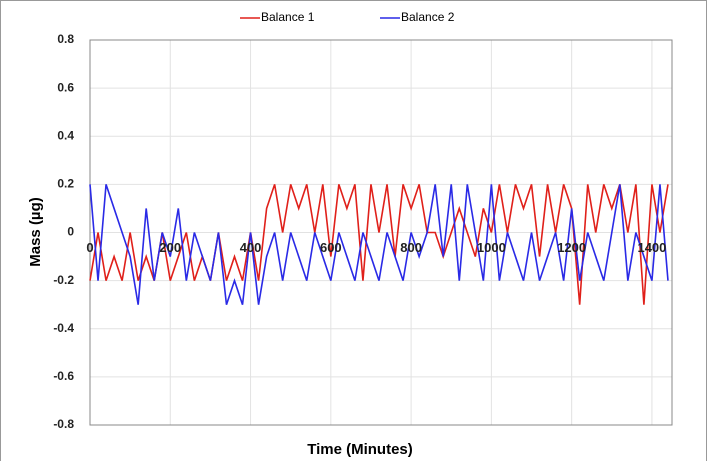  Describe the element at coordinates (170, 247) in the screenshot. I see `x-tick-label: 200` at that location.